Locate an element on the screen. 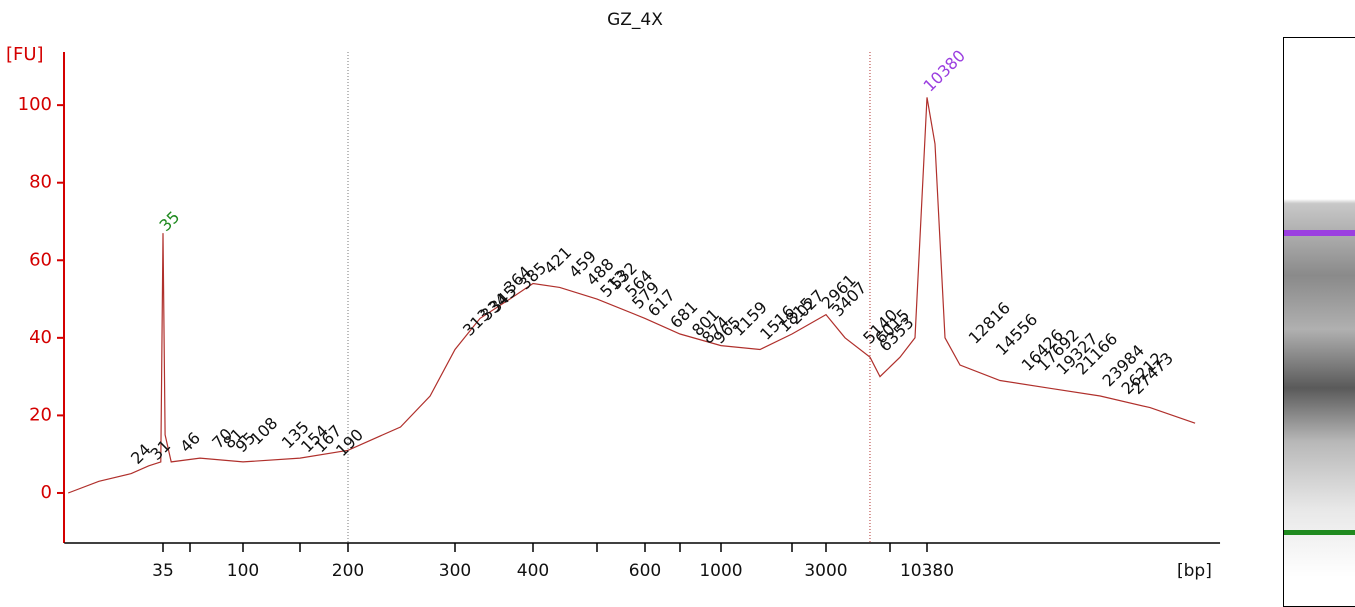 The image size is (1355, 607). x-tick-label: 10380 is located at coordinates (927, 571).